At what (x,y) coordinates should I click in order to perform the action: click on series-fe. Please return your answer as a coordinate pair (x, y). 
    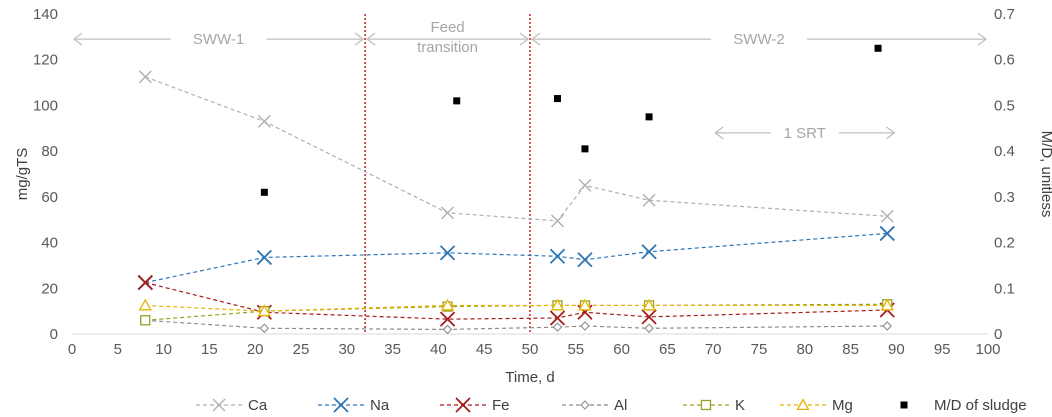
    Looking at the image, I should click on (516, 300).